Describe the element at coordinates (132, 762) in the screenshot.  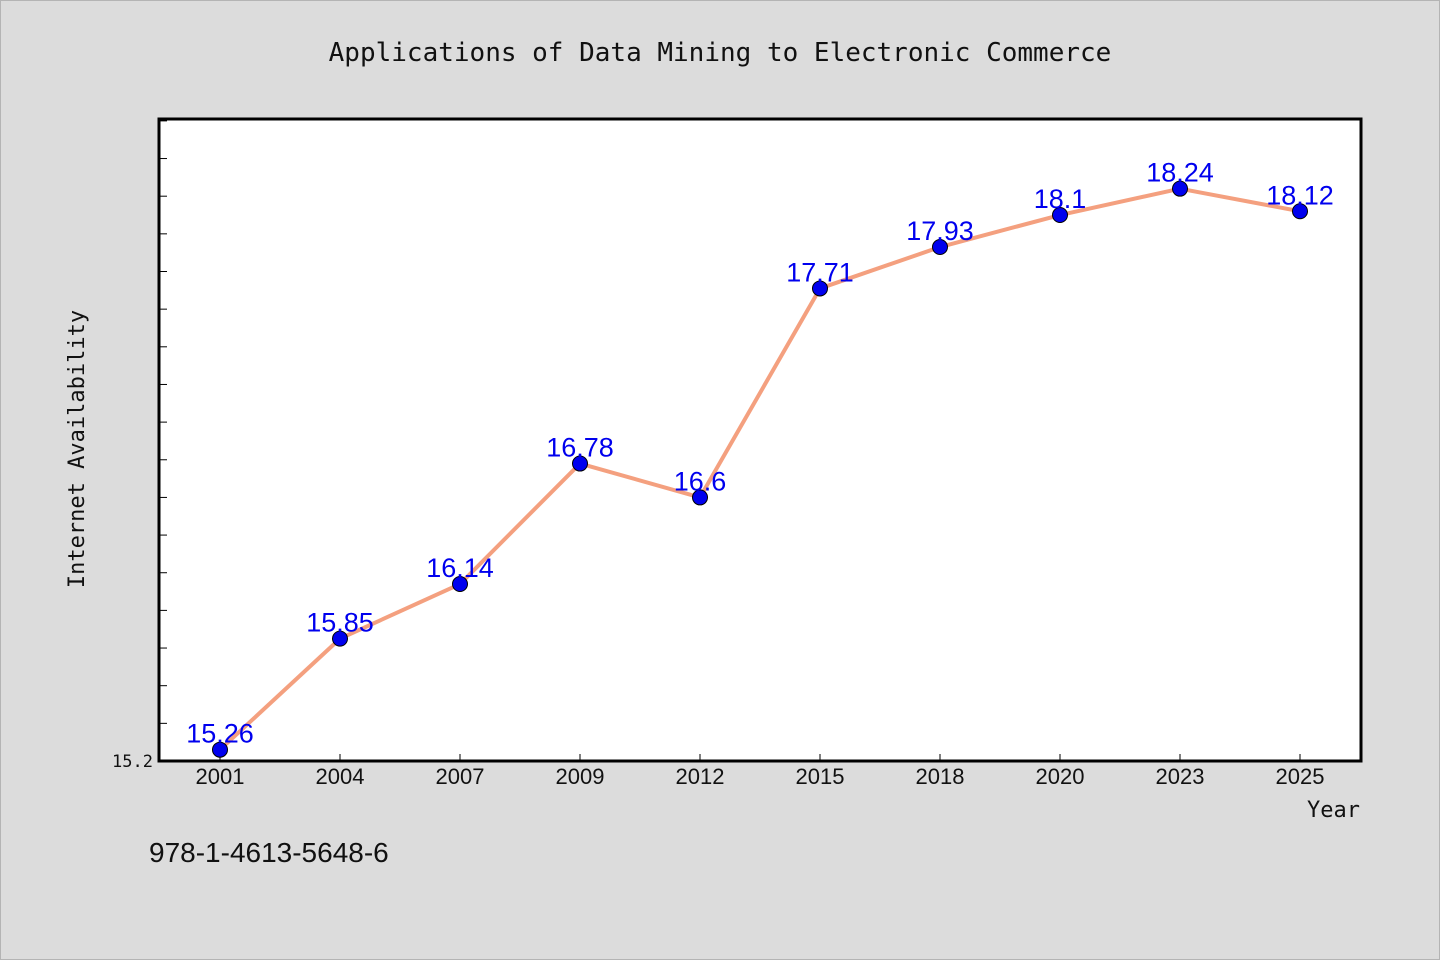
I see `y-tick-label: 15.2` at that location.